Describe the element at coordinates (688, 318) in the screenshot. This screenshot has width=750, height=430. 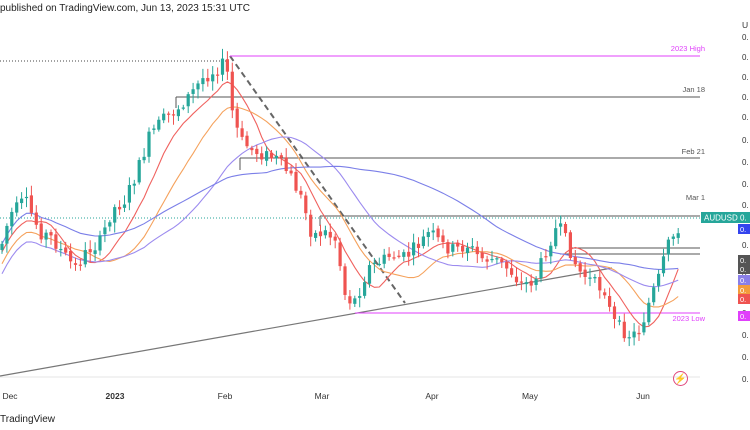
I see `level-label: 2023 Low` at that location.